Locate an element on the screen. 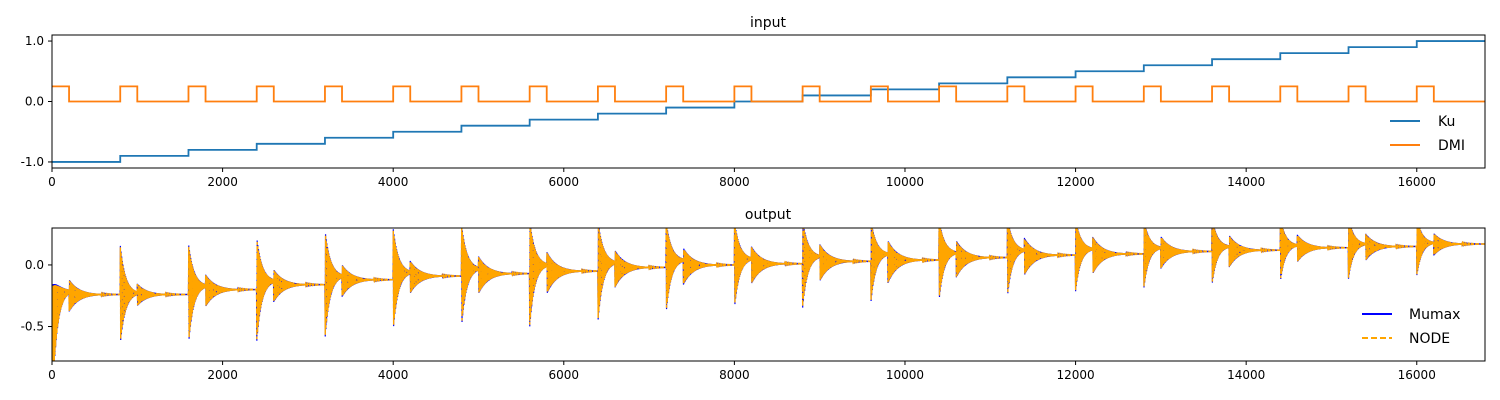  input-xtick-label: 8000 is located at coordinates (734, 182).